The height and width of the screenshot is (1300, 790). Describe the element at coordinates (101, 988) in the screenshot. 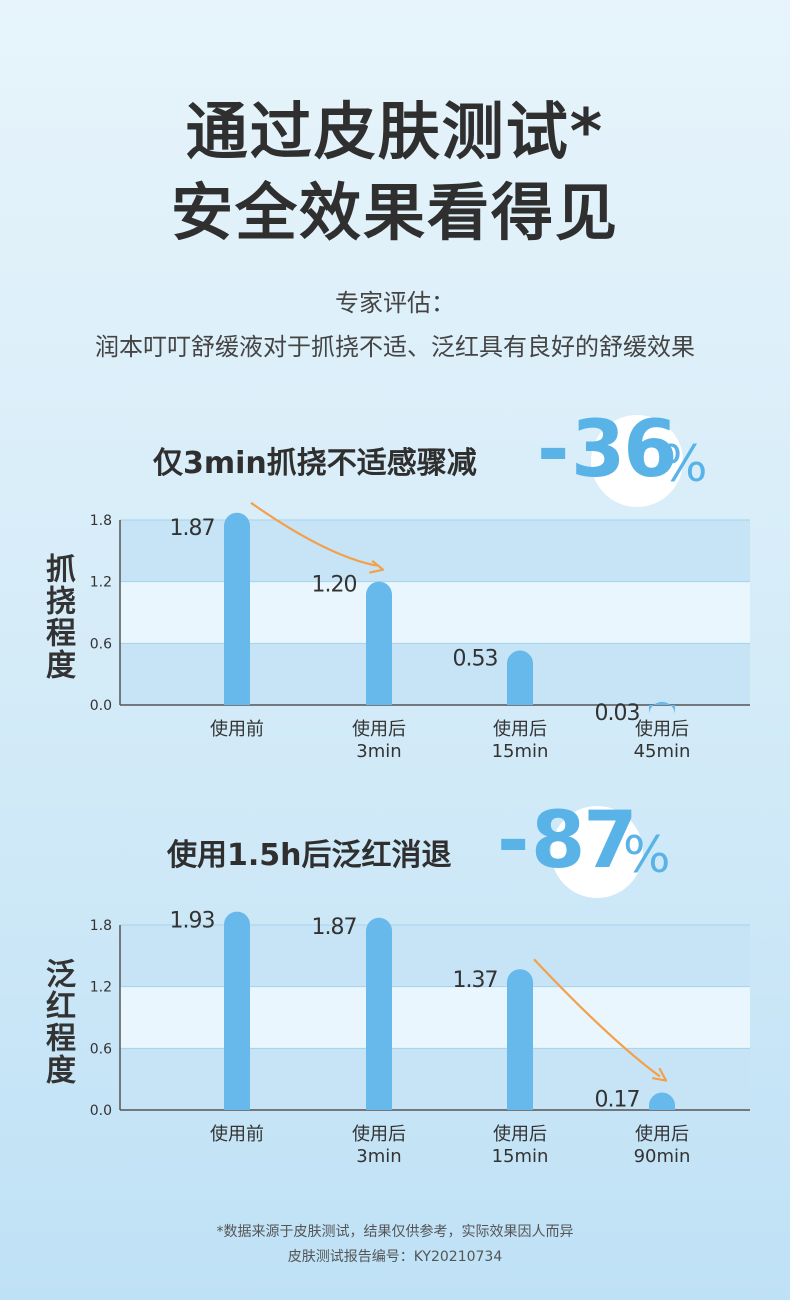

I see `chart2-y-tick-label: 1.2` at that location.